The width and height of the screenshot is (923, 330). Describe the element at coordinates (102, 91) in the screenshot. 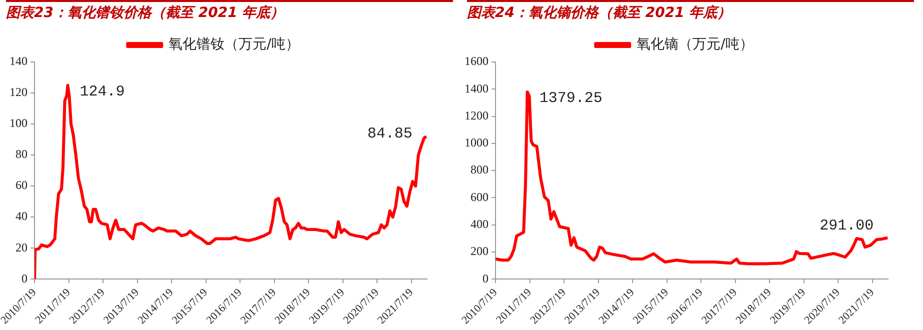

I see `annotation: 124.9` at that location.